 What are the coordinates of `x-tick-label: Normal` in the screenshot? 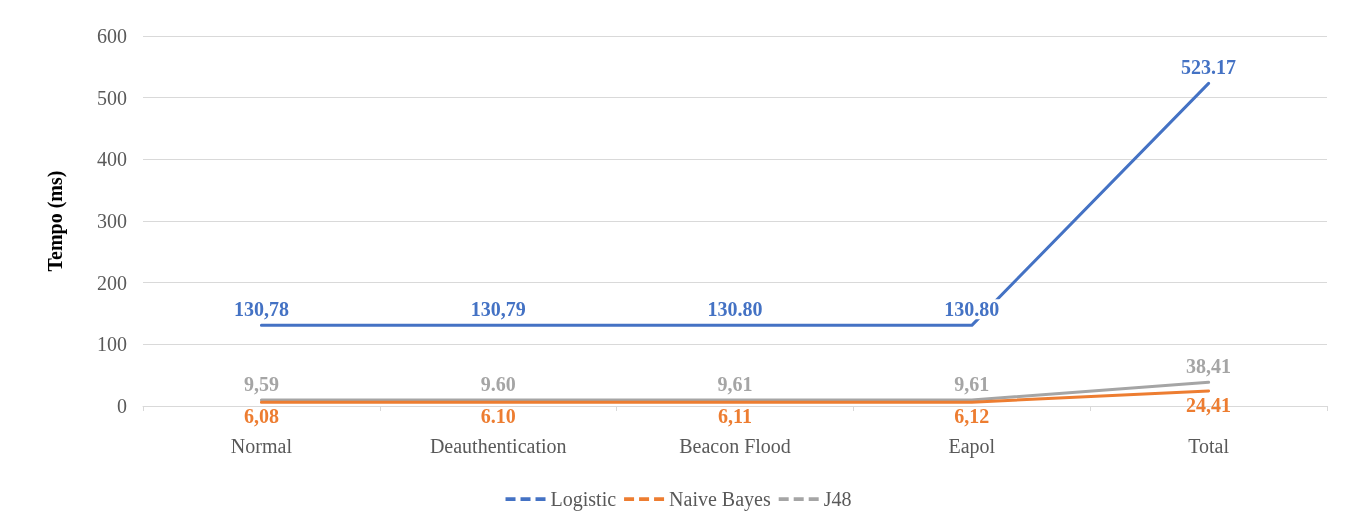 It's located at (261, 446).